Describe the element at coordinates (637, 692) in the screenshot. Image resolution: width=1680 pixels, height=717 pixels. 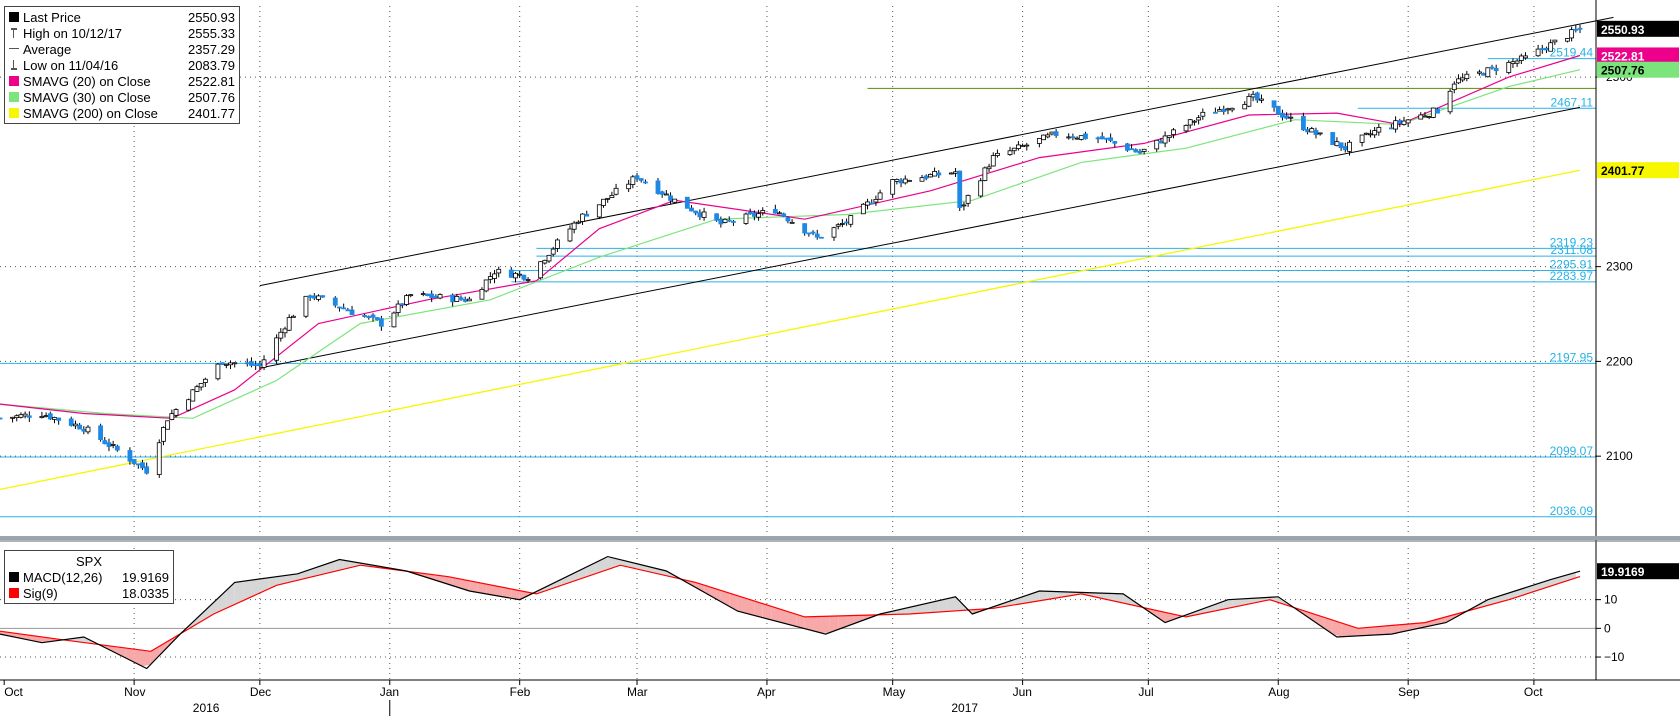
I see `x-tick-label: Mar` at that location.